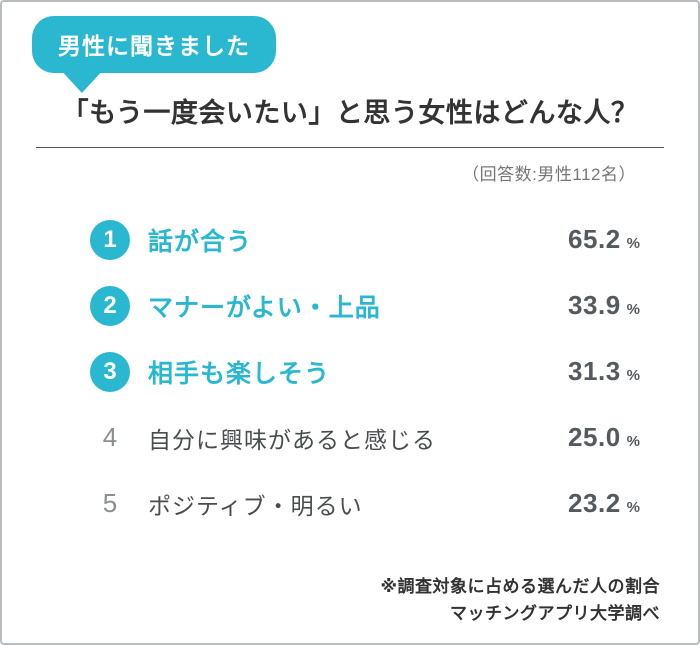  Describe the element at coordinates (594, 305) in the screenshot. I see `rank-value-number-2: 33.9` at that location.